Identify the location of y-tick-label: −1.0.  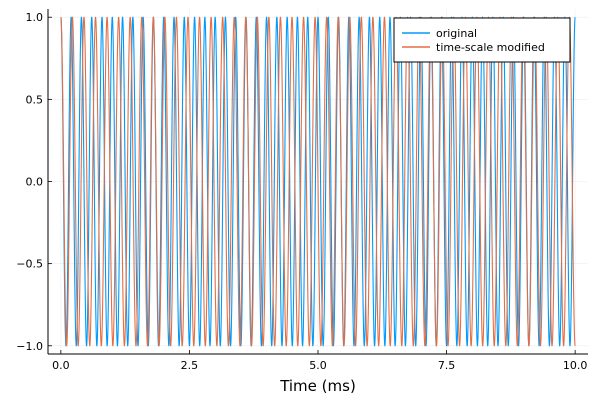
(29, 346).